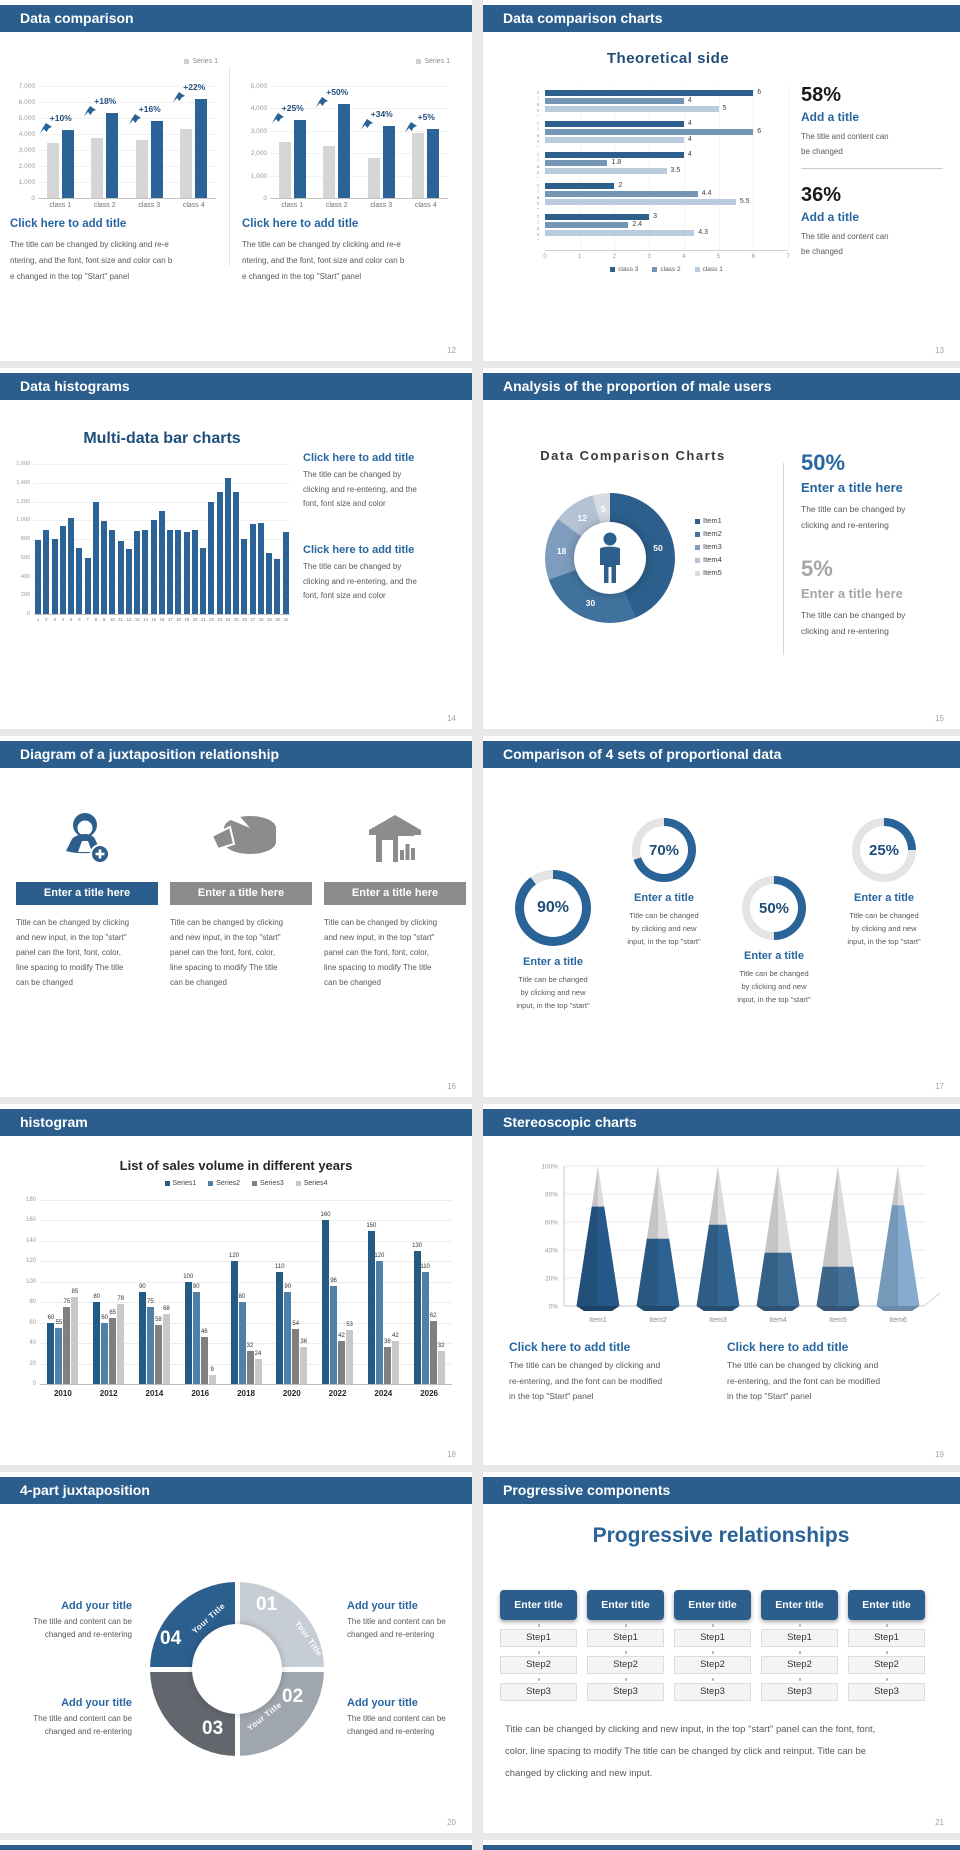 This screenshot has height=1850, width=960. What do you see at coordinates (344, 595) in the screenshot?
I see `body-line: font, font size and color` at bounding box center [344, 595].